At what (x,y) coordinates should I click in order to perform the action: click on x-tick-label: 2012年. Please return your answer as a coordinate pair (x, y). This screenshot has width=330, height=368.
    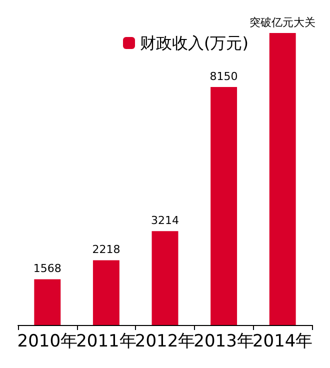
    Looking at the image, I should click on (165, 342).